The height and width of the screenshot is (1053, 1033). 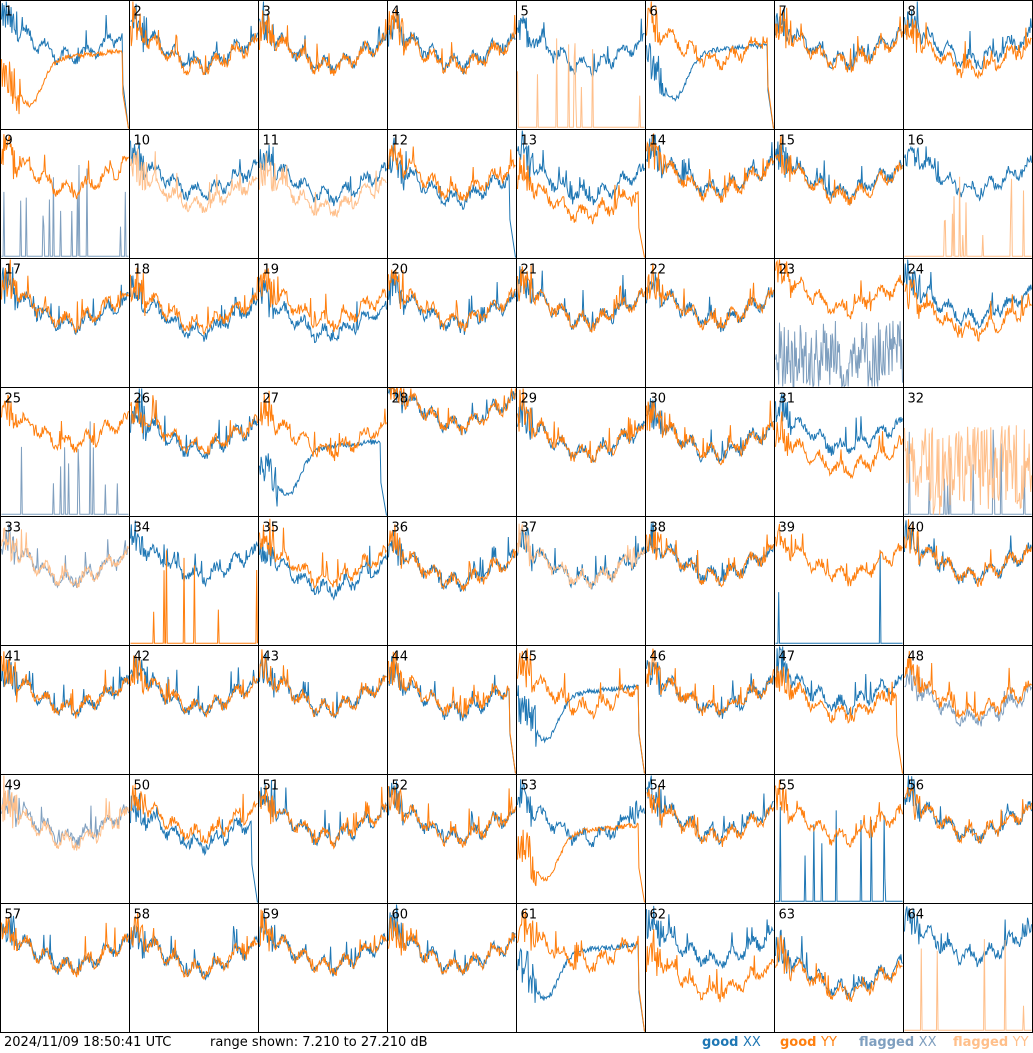 I want to click on panel-number: 4, so click(x=396, y=12).